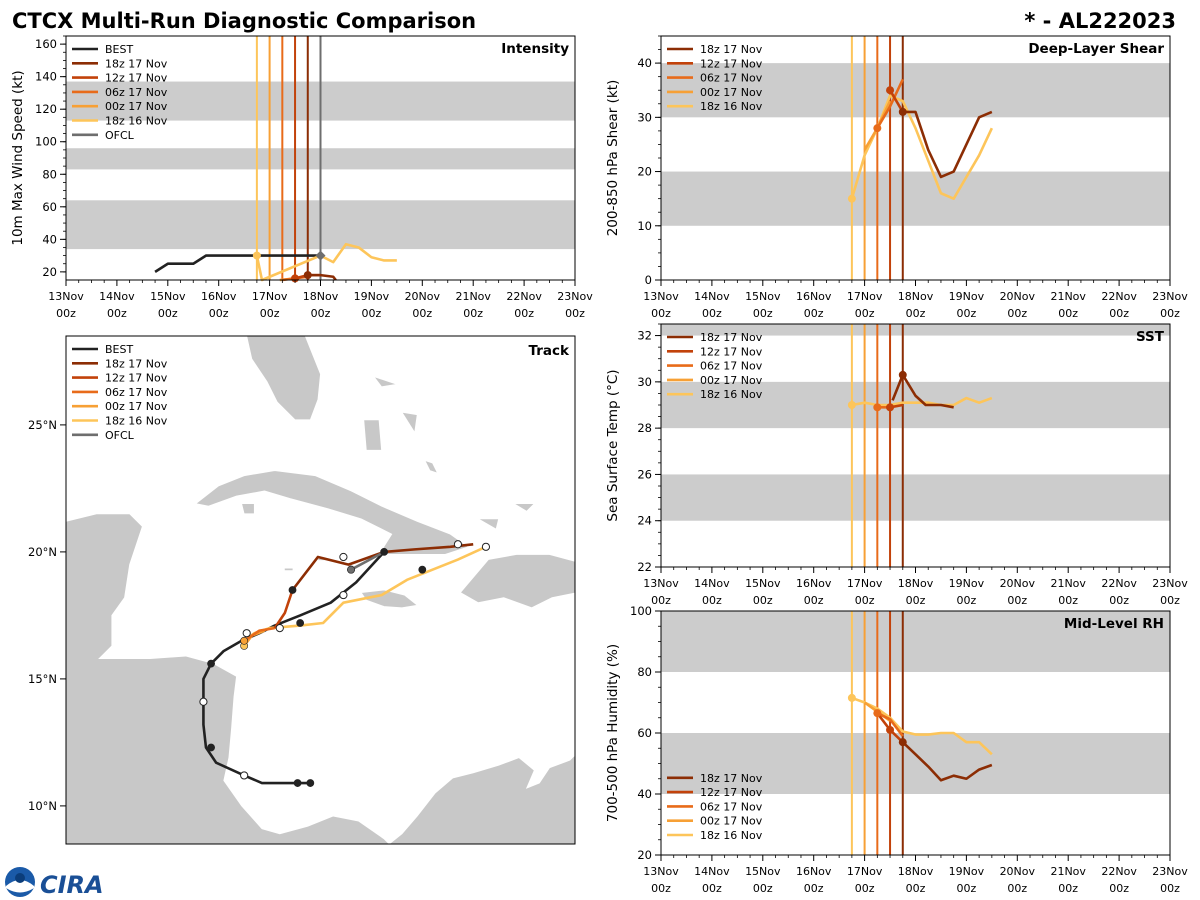 This screenshot has height=900, width=1200. I want to click on panel-title: Intensity, so click(535, 49).